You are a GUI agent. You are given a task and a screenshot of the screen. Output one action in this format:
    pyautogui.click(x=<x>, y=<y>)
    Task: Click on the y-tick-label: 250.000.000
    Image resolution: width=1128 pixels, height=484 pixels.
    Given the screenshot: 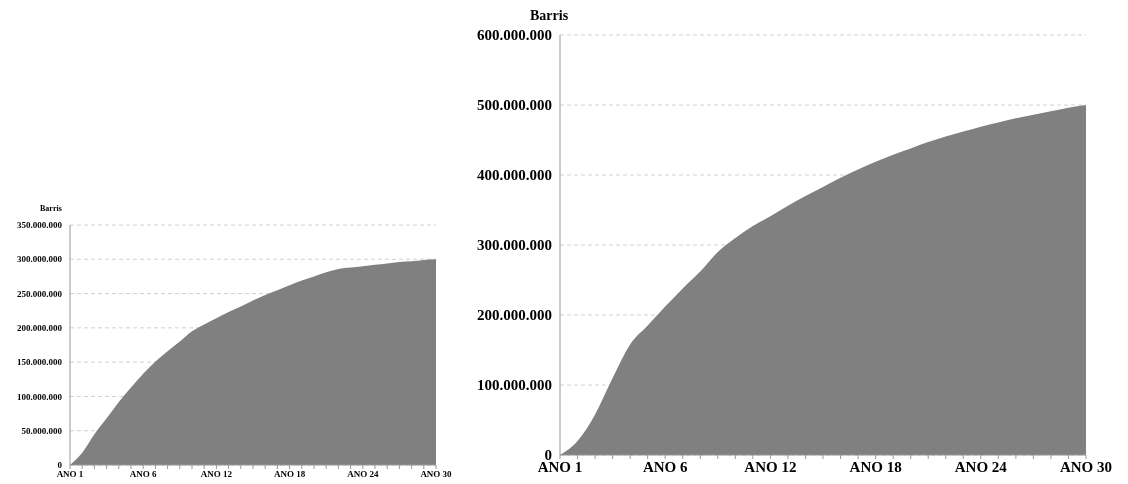 What is the action you would take?
    pyautogui.click(x=40, y=293)
    